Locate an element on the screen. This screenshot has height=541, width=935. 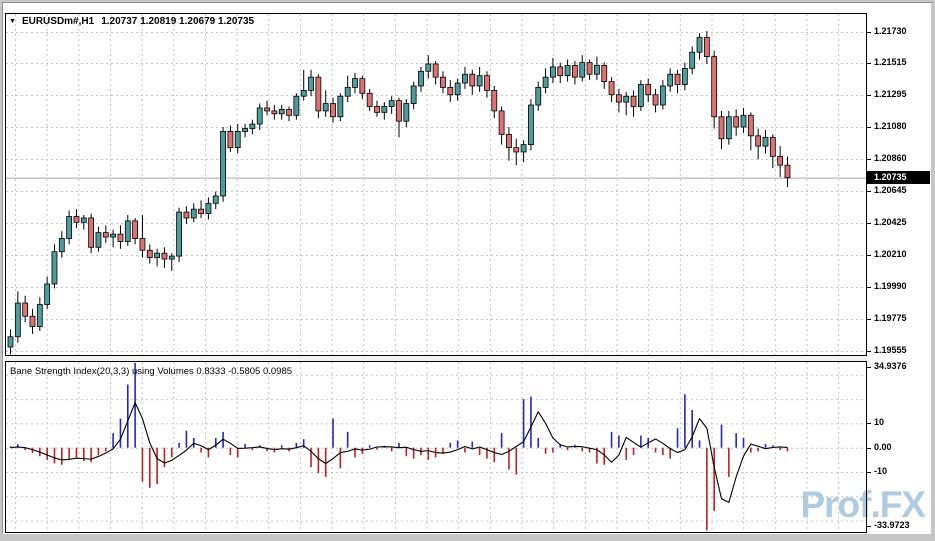
price-axis-label: 1.21295 is located at coordinates (890, 94).